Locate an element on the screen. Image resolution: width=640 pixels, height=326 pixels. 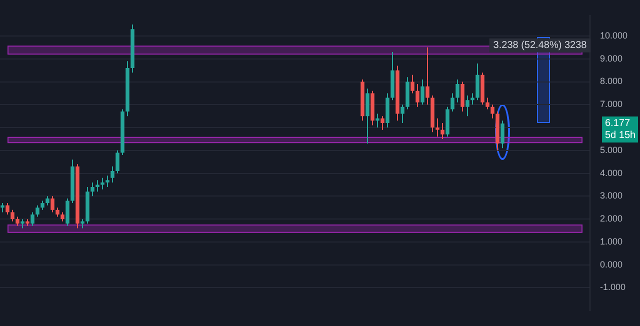
y-tick-label: 2.000 is located at coordinates (611, 219).